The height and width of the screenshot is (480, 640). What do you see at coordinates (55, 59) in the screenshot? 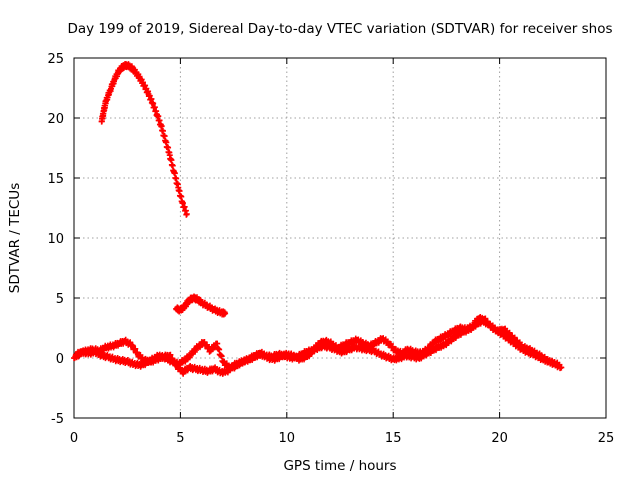
I see `y-tick-label: 25` at bounding box center [55, 59].